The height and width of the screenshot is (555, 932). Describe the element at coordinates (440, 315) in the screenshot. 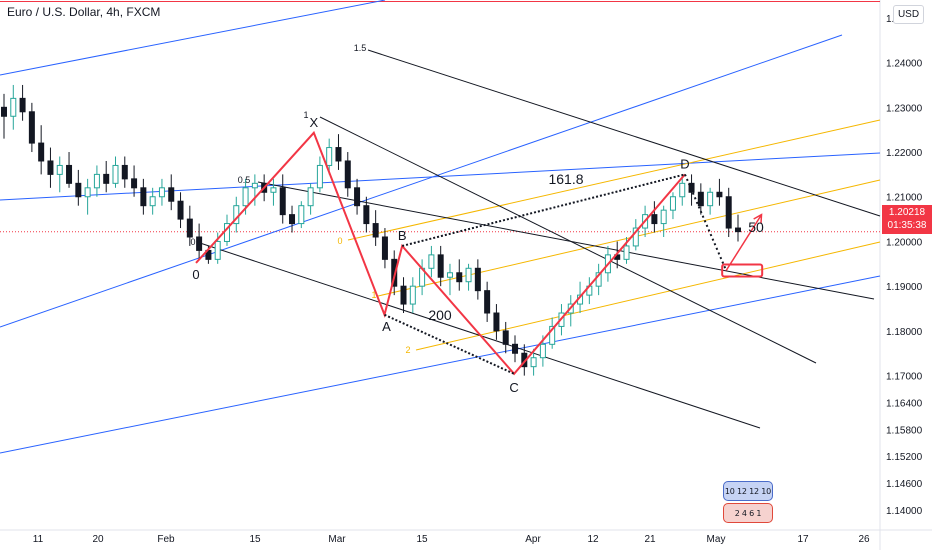

I see `ratio-annotation: 200` at that location.